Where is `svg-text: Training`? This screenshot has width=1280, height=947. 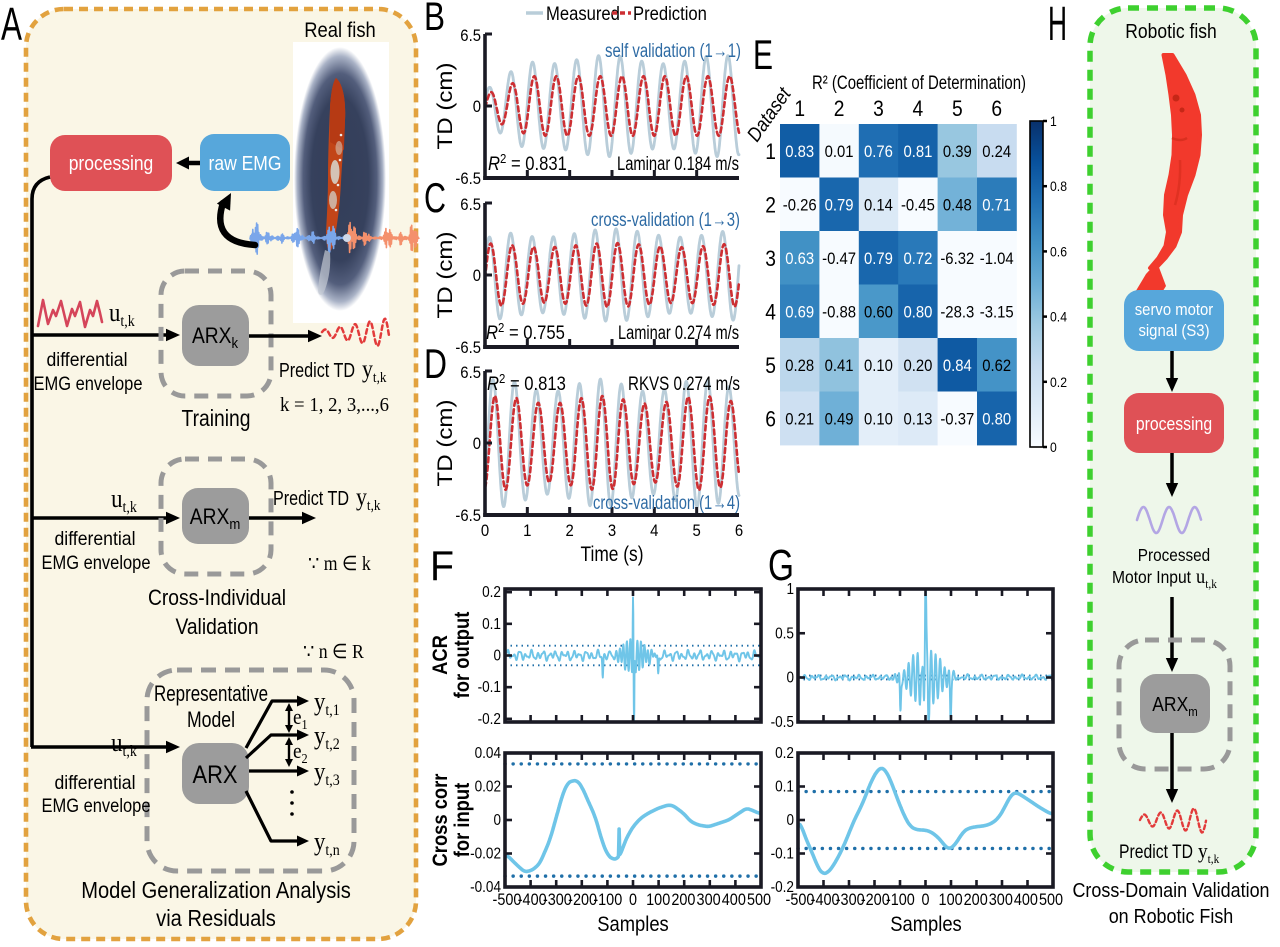
svg-text: Training is located at coordinates (216, 418).